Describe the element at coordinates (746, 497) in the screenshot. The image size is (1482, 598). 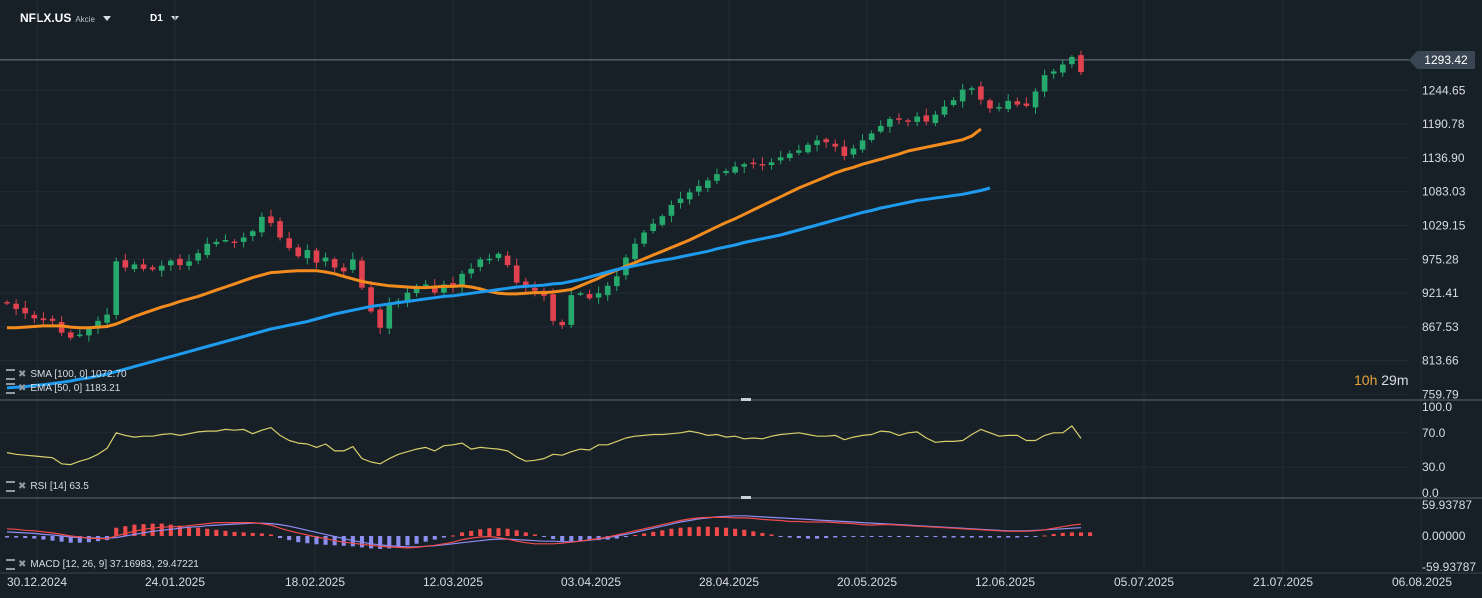
I see `pane-resize-handle` at that location.